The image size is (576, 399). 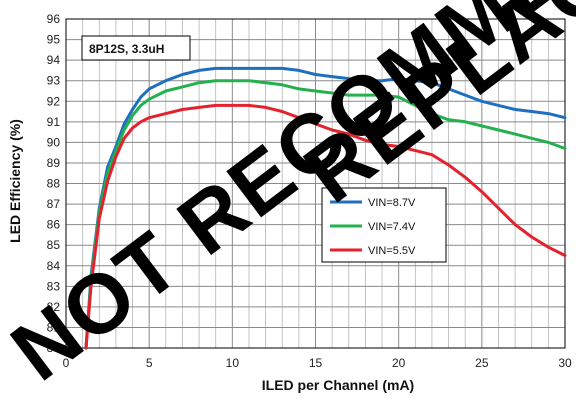 I want to click on x-axis-title: ILED per Channel (mA), so click(x=338, y=385).